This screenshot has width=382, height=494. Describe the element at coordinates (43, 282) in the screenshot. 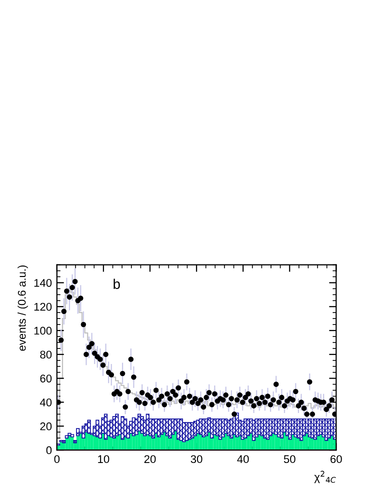

I see `y-tick-label: 140` at that location.